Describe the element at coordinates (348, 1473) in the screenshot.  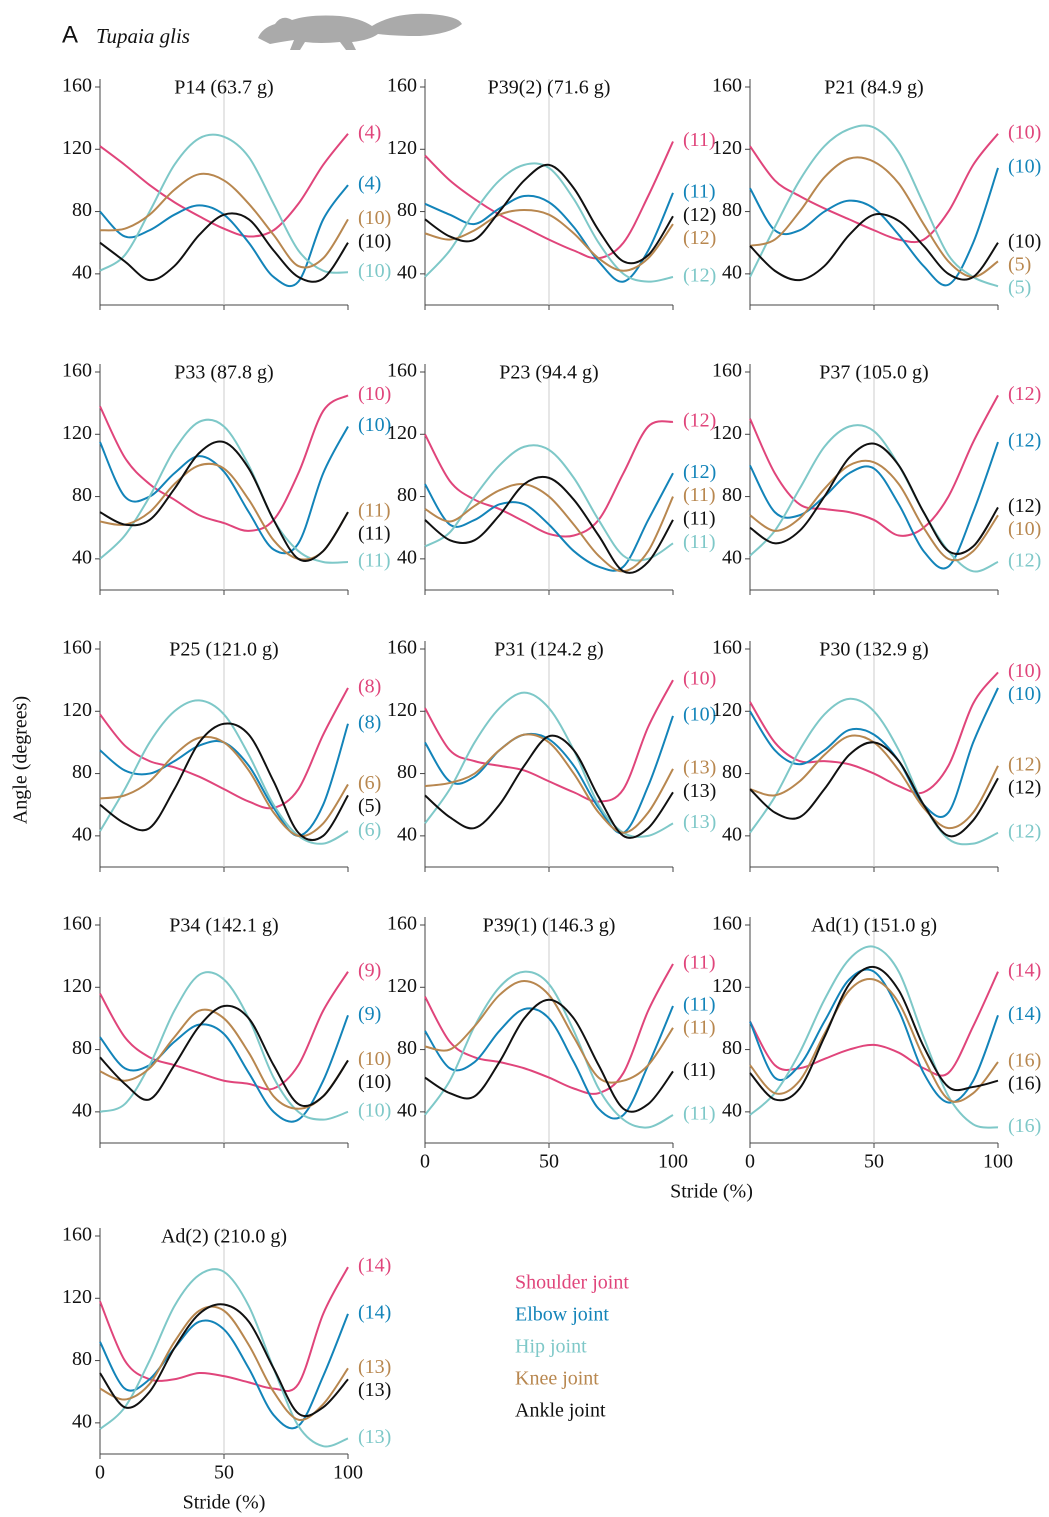
I see `x-tick-label: 100` at that location.